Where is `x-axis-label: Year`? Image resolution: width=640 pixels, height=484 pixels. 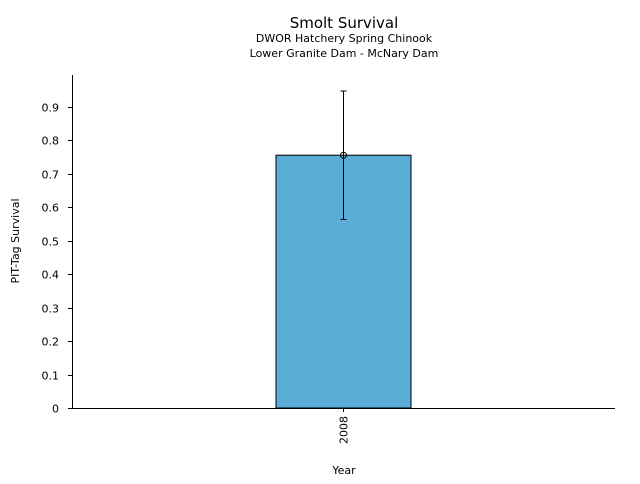 x-axis-label: Year is located at coordinates (343, 470).